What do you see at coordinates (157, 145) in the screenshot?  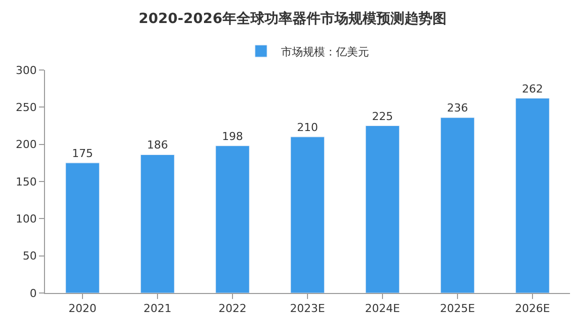 I see `data-label: 186` at bounding box center [157, 145].